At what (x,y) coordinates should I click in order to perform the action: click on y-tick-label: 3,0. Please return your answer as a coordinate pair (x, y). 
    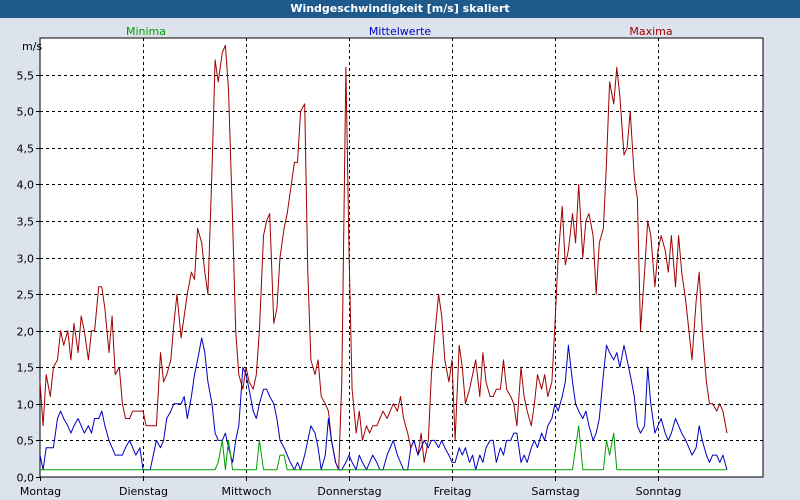
    Looking at the image, I should click on (26, 259).